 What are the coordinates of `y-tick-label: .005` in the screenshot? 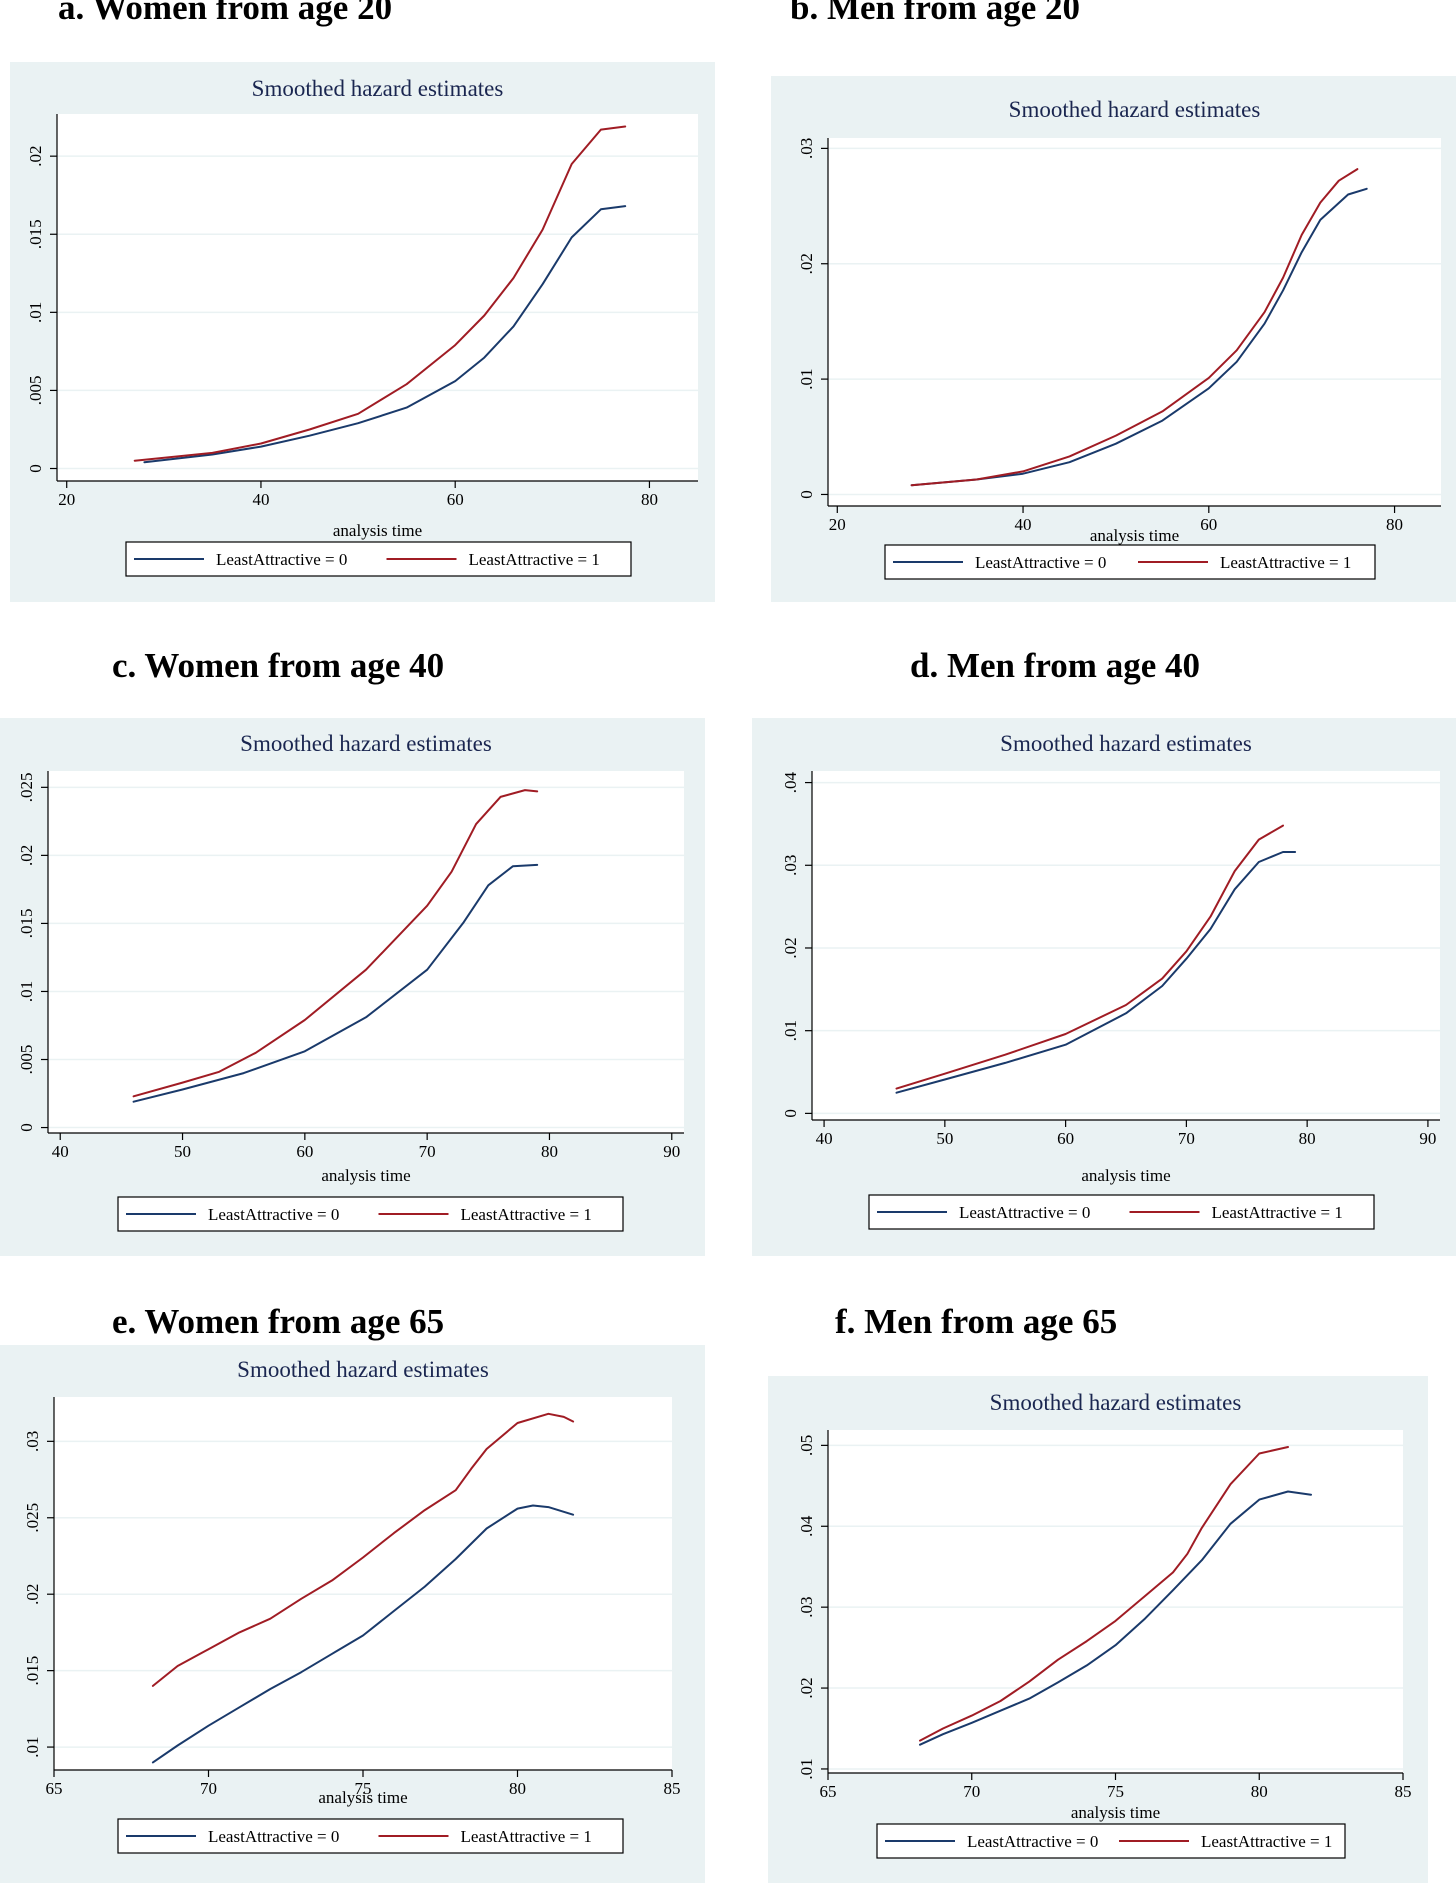 It's located at (26, 1060).